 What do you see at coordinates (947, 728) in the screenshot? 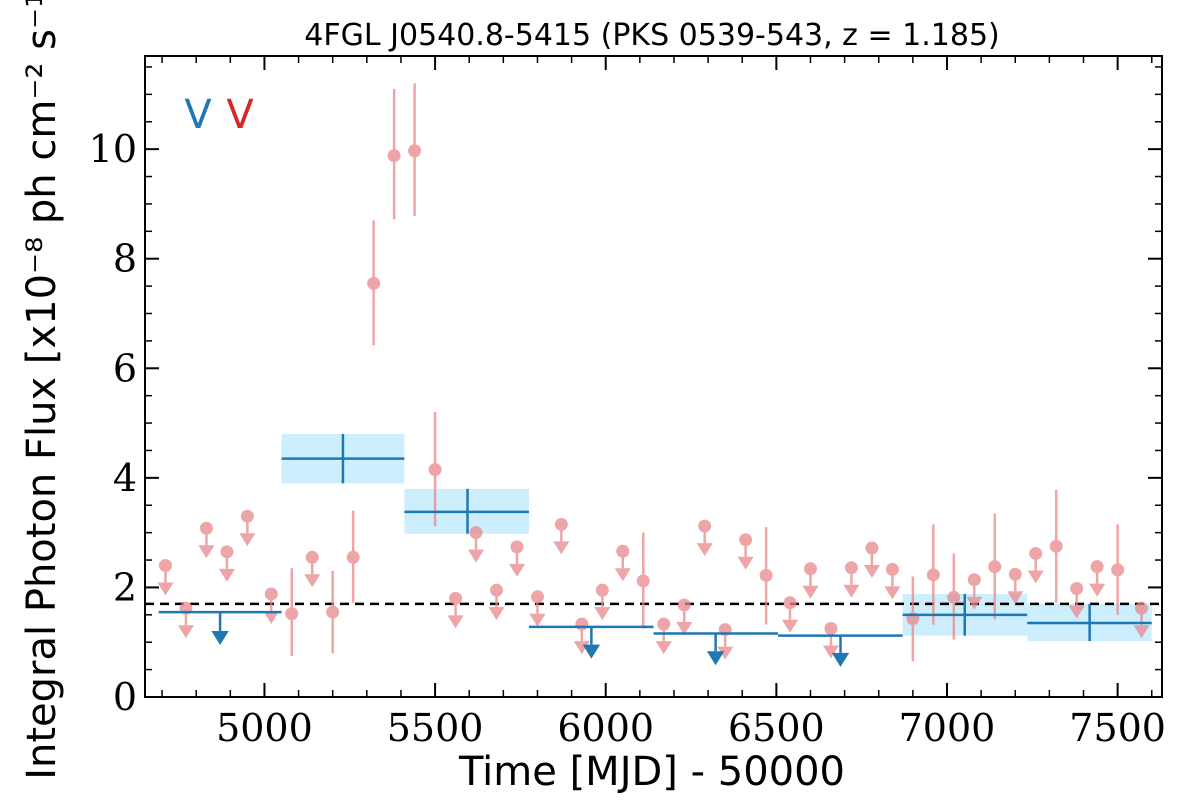
I see `x-tick-label: 7000` at bounding box center [947, 728].